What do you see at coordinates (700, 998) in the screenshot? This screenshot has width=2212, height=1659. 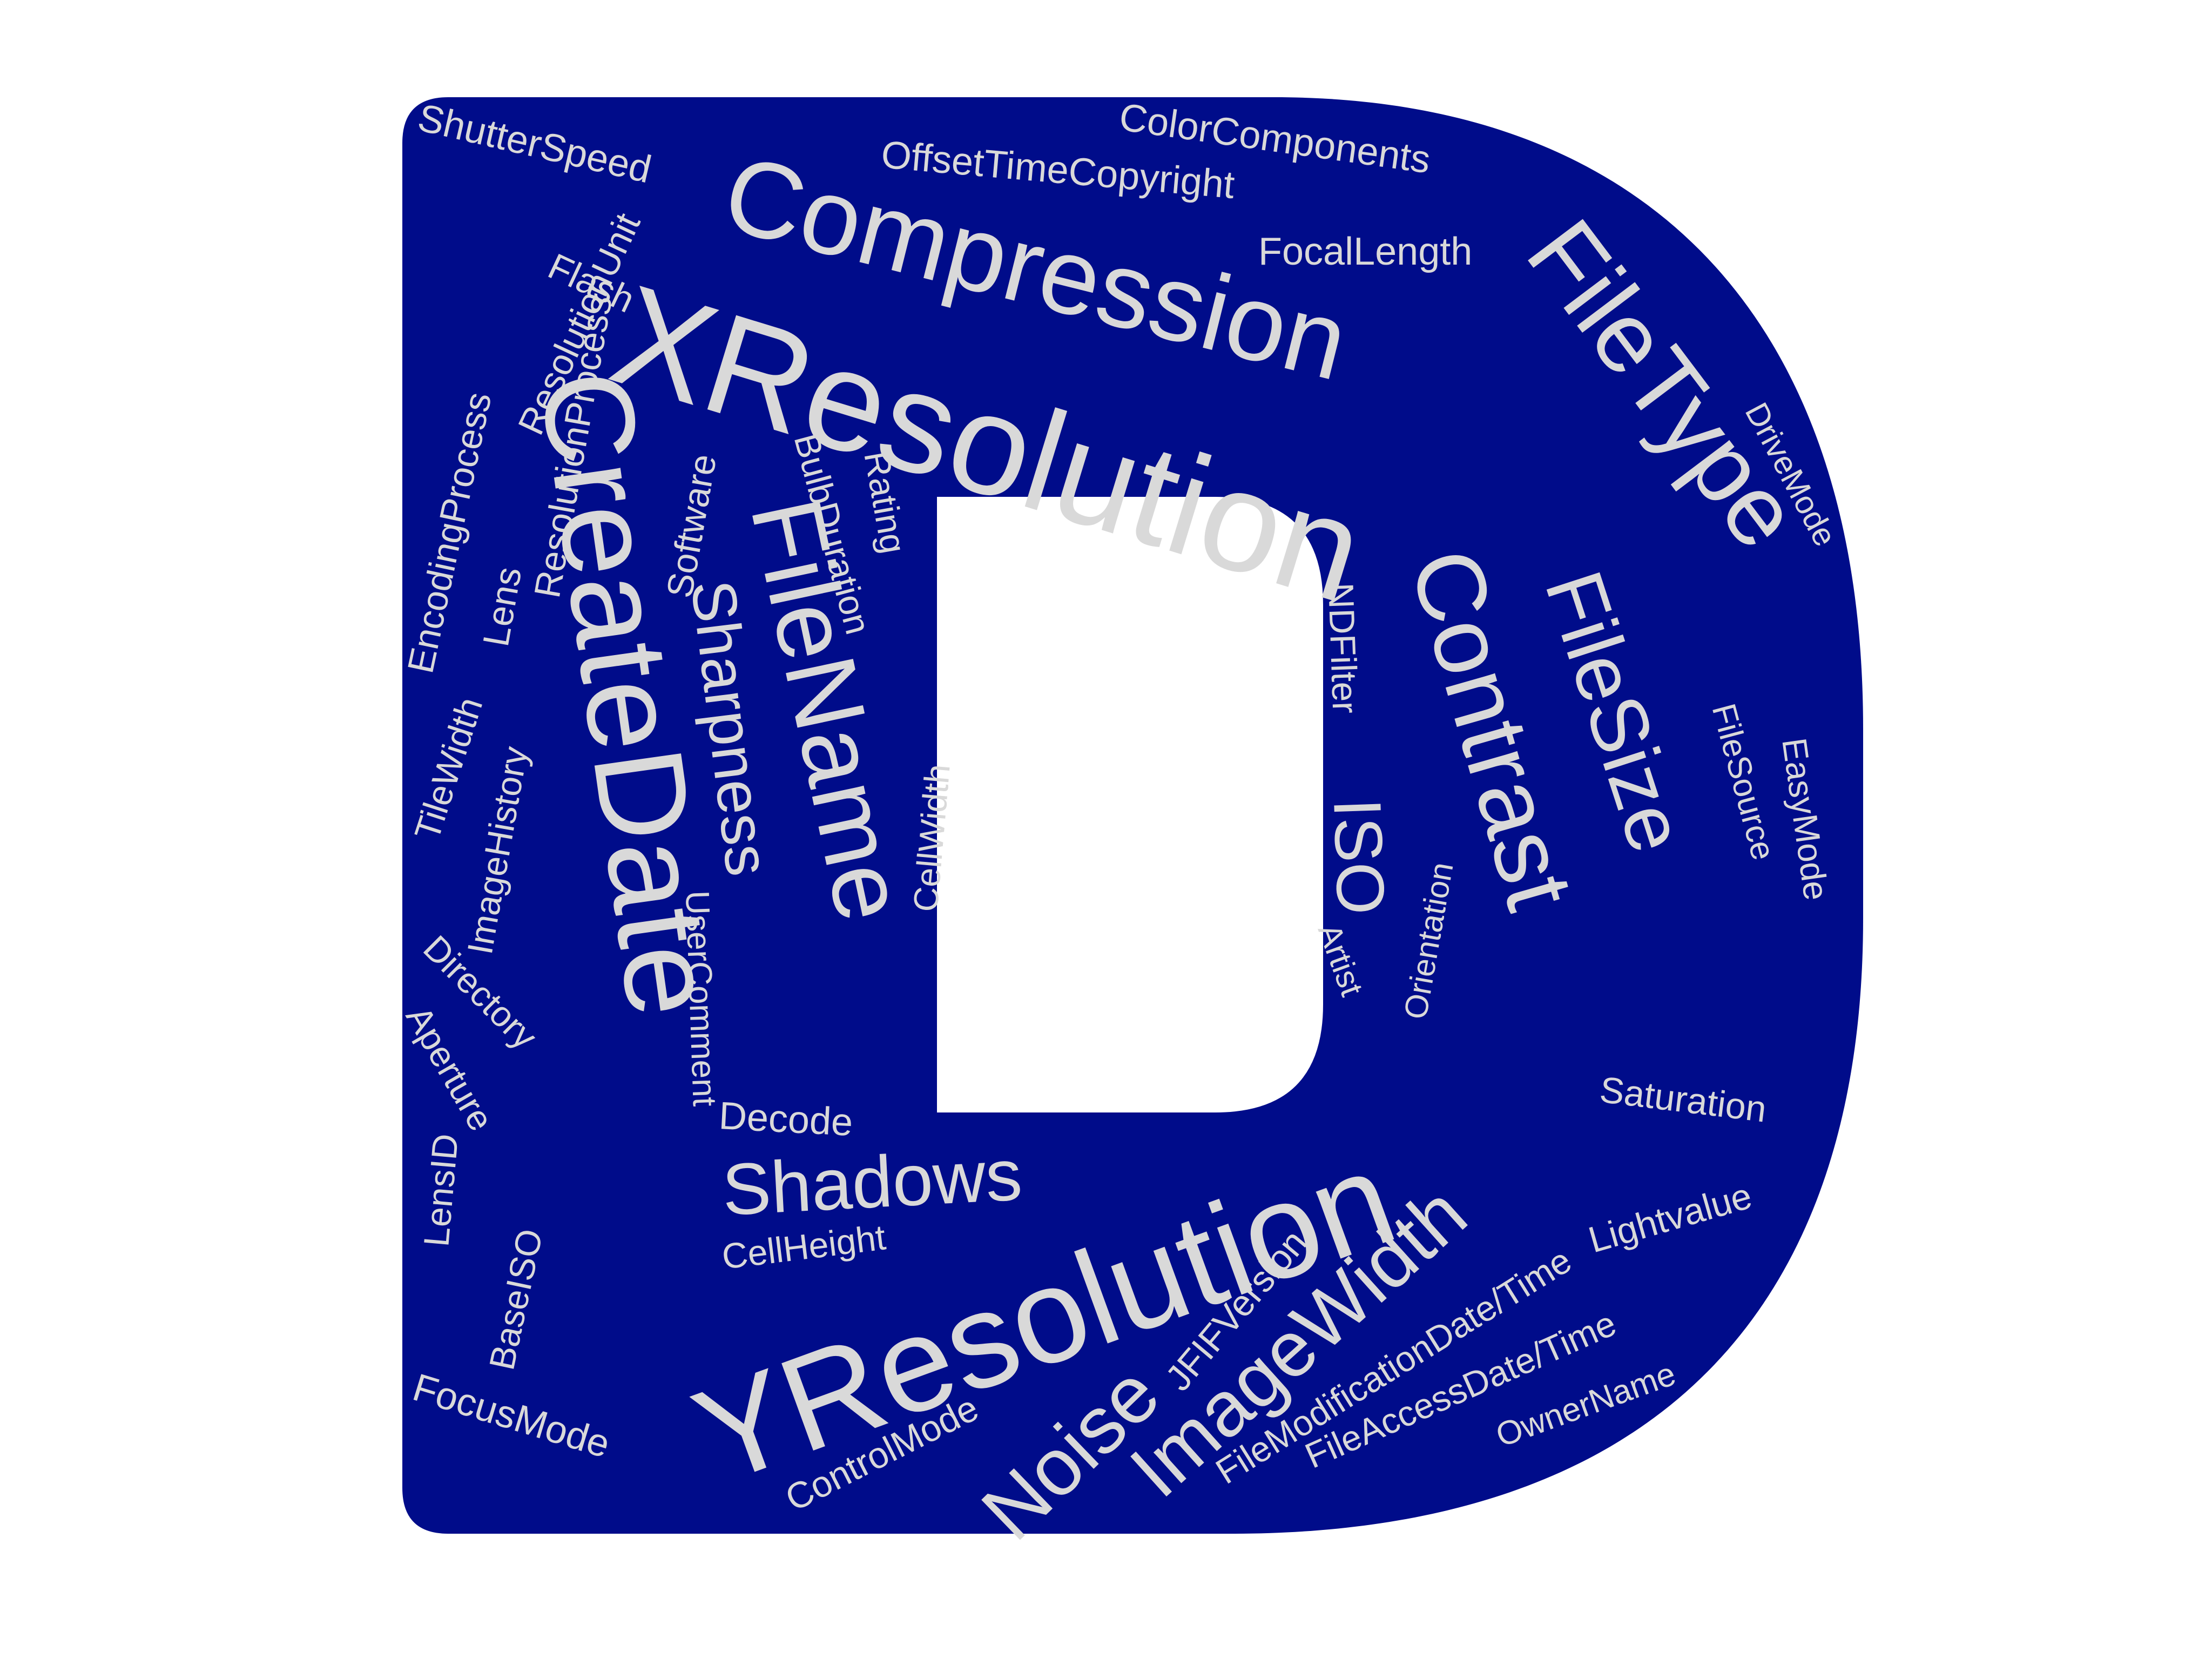 I see `word-usercomment: UserComment` at bounding box center [700, 998].